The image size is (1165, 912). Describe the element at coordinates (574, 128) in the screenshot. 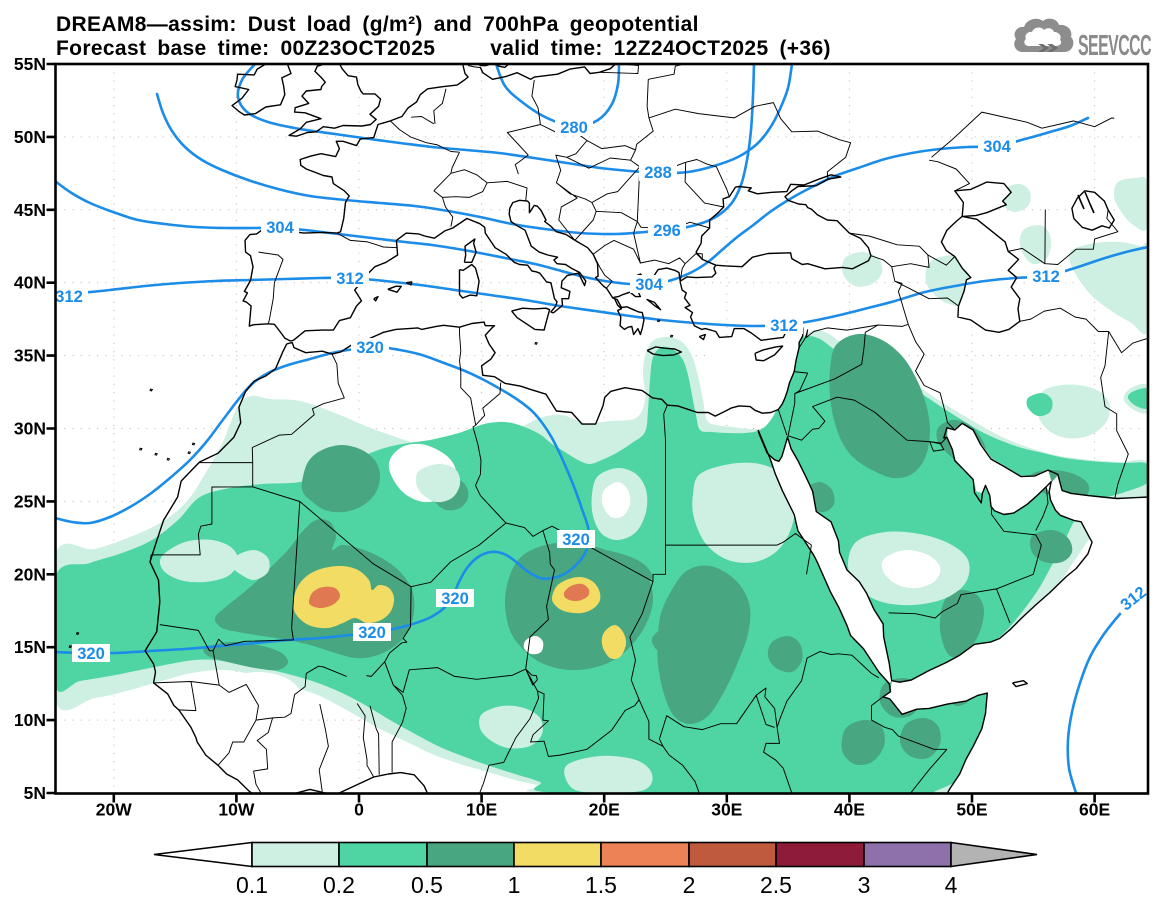

I see `svg-text: 280` at that location.